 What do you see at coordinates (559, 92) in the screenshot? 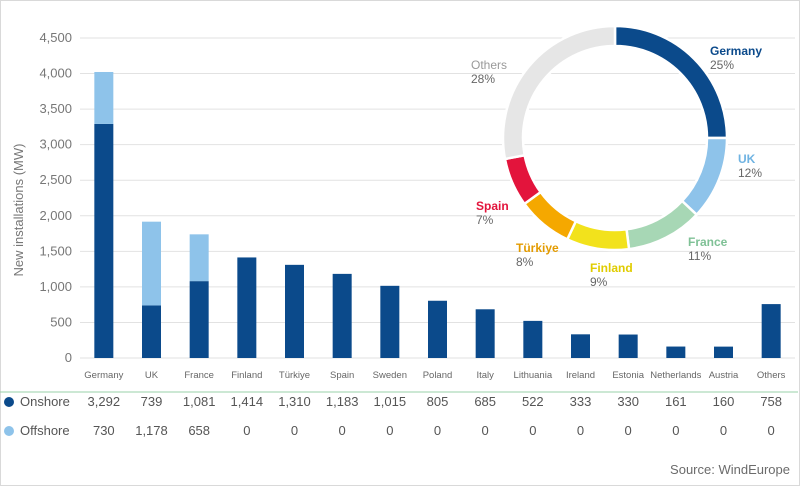
I see `donut-slice-others` at bounding box center [559, 92].